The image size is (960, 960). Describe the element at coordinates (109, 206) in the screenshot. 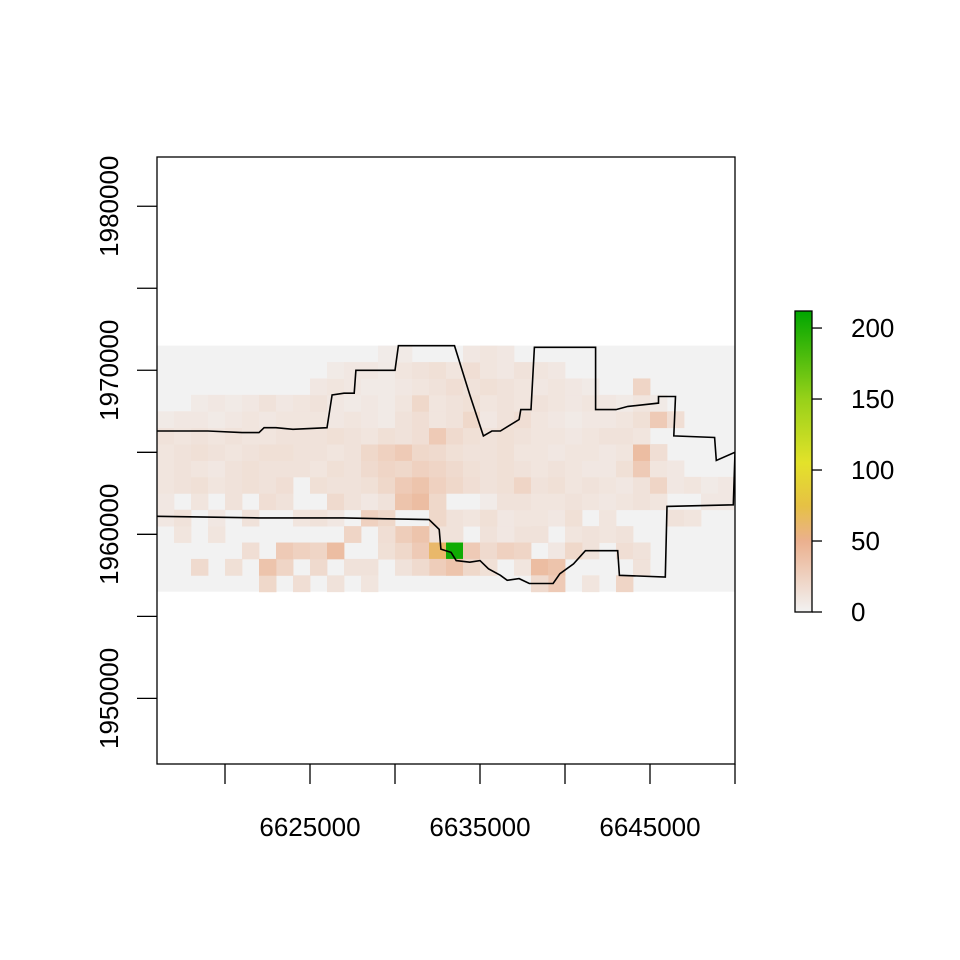

I see `y-tick-label: 1980000` at that location.